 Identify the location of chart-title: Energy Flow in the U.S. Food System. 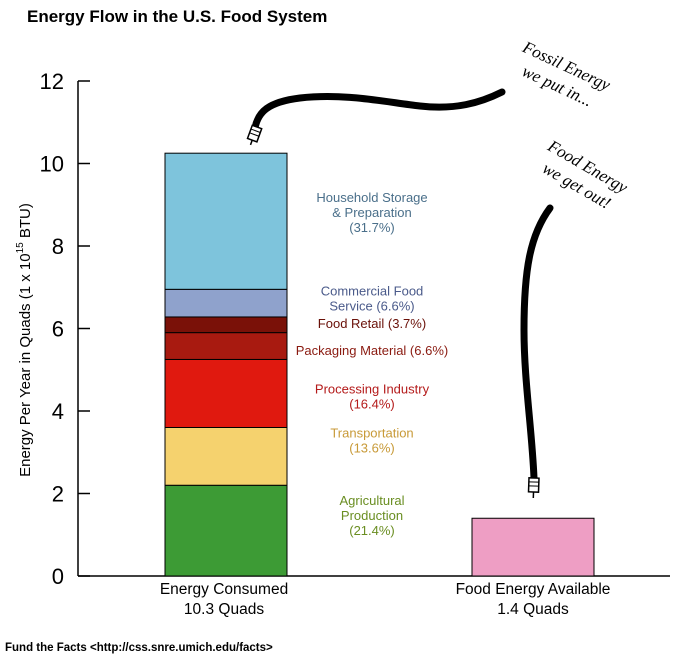
(177, 16).